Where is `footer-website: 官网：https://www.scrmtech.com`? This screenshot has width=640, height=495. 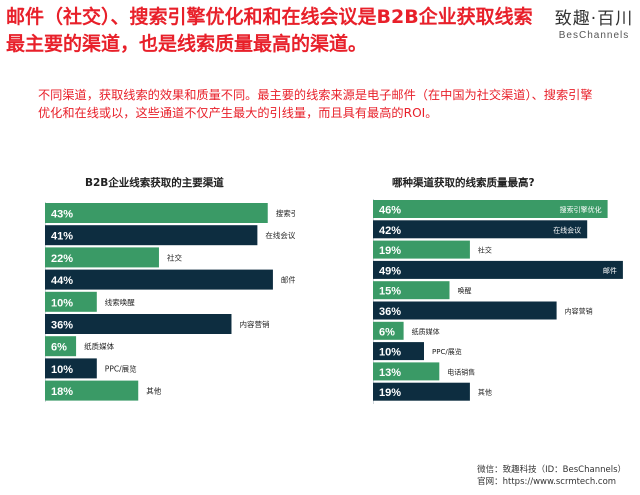 footer-website: 官网：https://www.scrmtech.com is located at coordinates (547, 482).